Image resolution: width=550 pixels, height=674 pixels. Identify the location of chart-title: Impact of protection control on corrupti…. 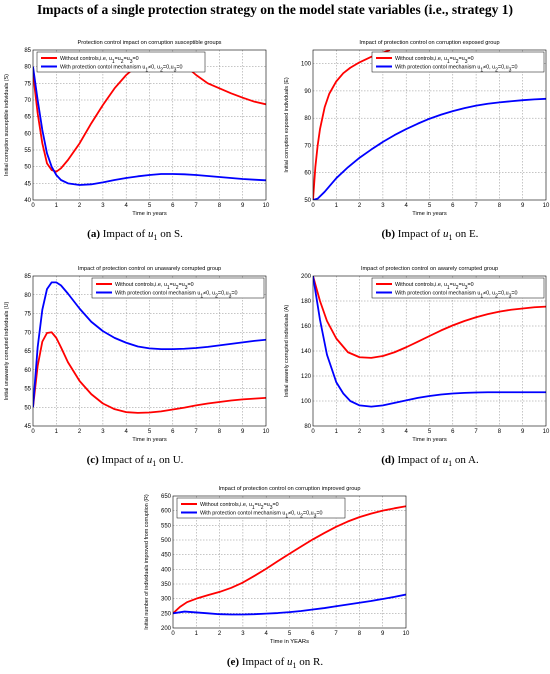
(429, 43).